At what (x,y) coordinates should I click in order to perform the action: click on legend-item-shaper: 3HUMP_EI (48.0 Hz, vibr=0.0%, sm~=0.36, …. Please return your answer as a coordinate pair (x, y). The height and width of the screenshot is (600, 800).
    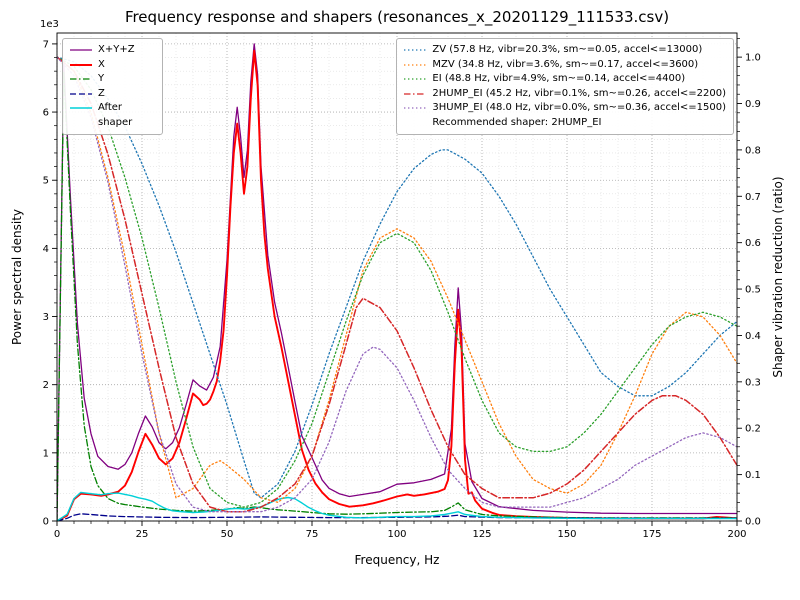
    Looking at the image, I should click on (564, 108).